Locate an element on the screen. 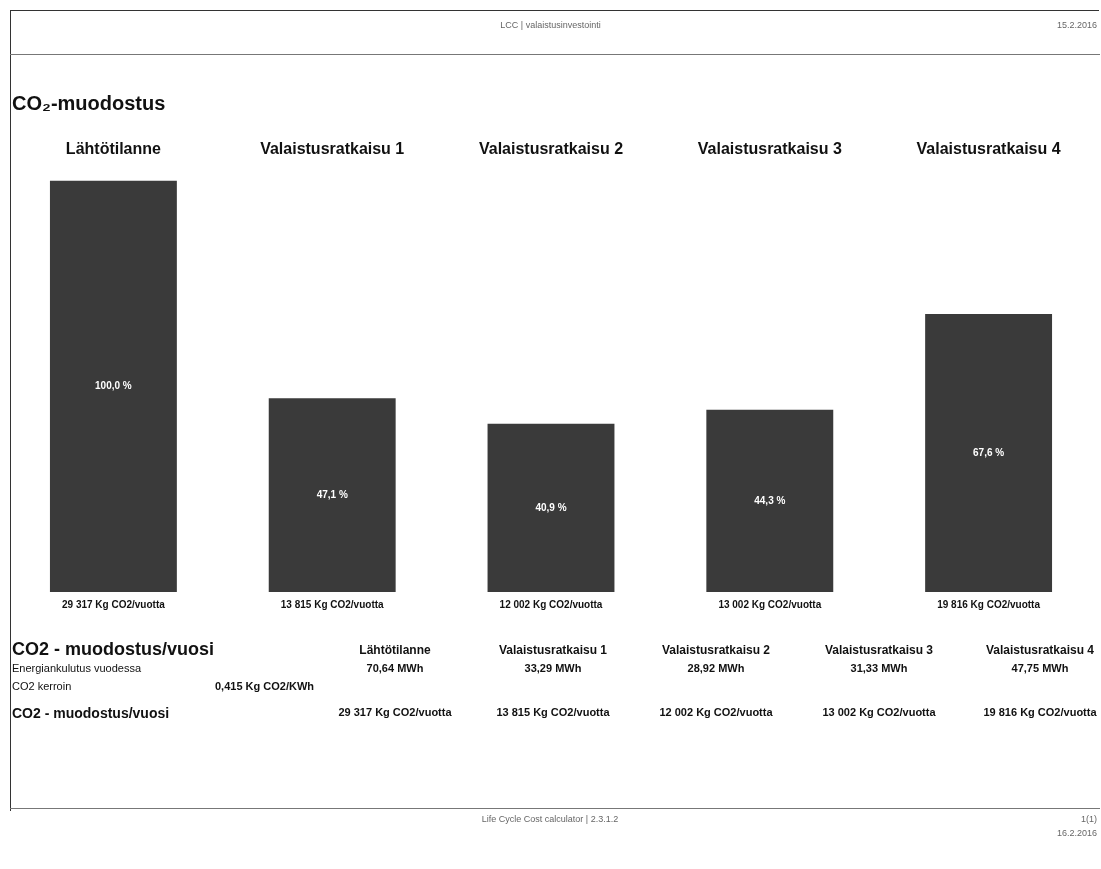  text: 1(1) is located at coordinates (1088, 819).